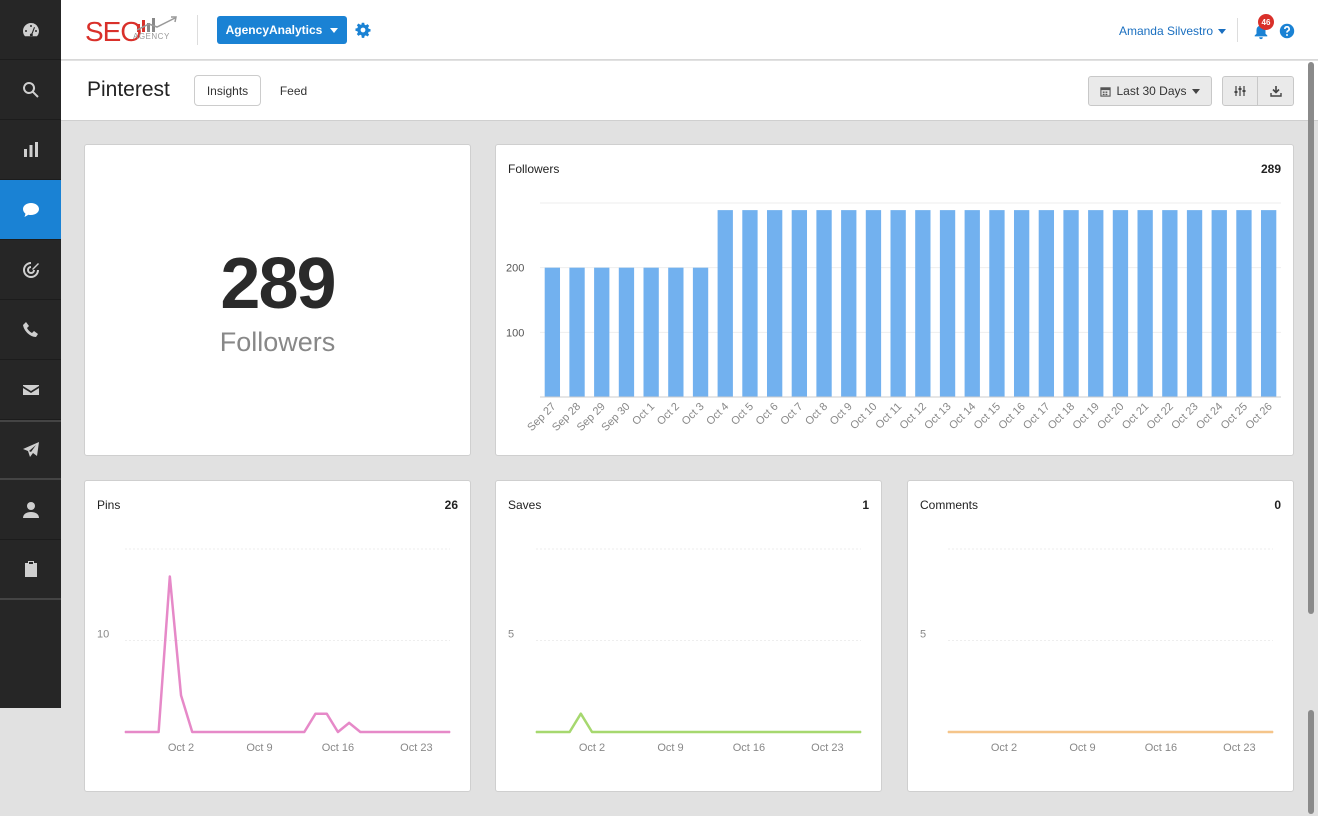 Image resolution: width=1318 pixels, height=816 pixels. I want to click on phone-icon, so click(30, 329).